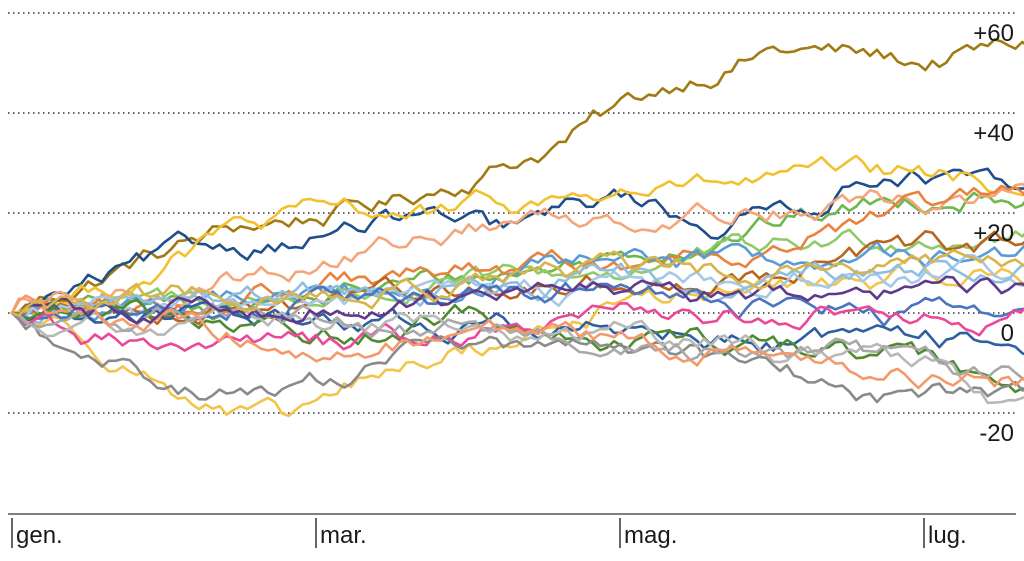 This screenshot has width=1024, height=561. Describe the element at coordinates (489, 533) in the screenshot. I see `x-month-labels: gen.mar.mag.lug.sett.nov.` at that location.